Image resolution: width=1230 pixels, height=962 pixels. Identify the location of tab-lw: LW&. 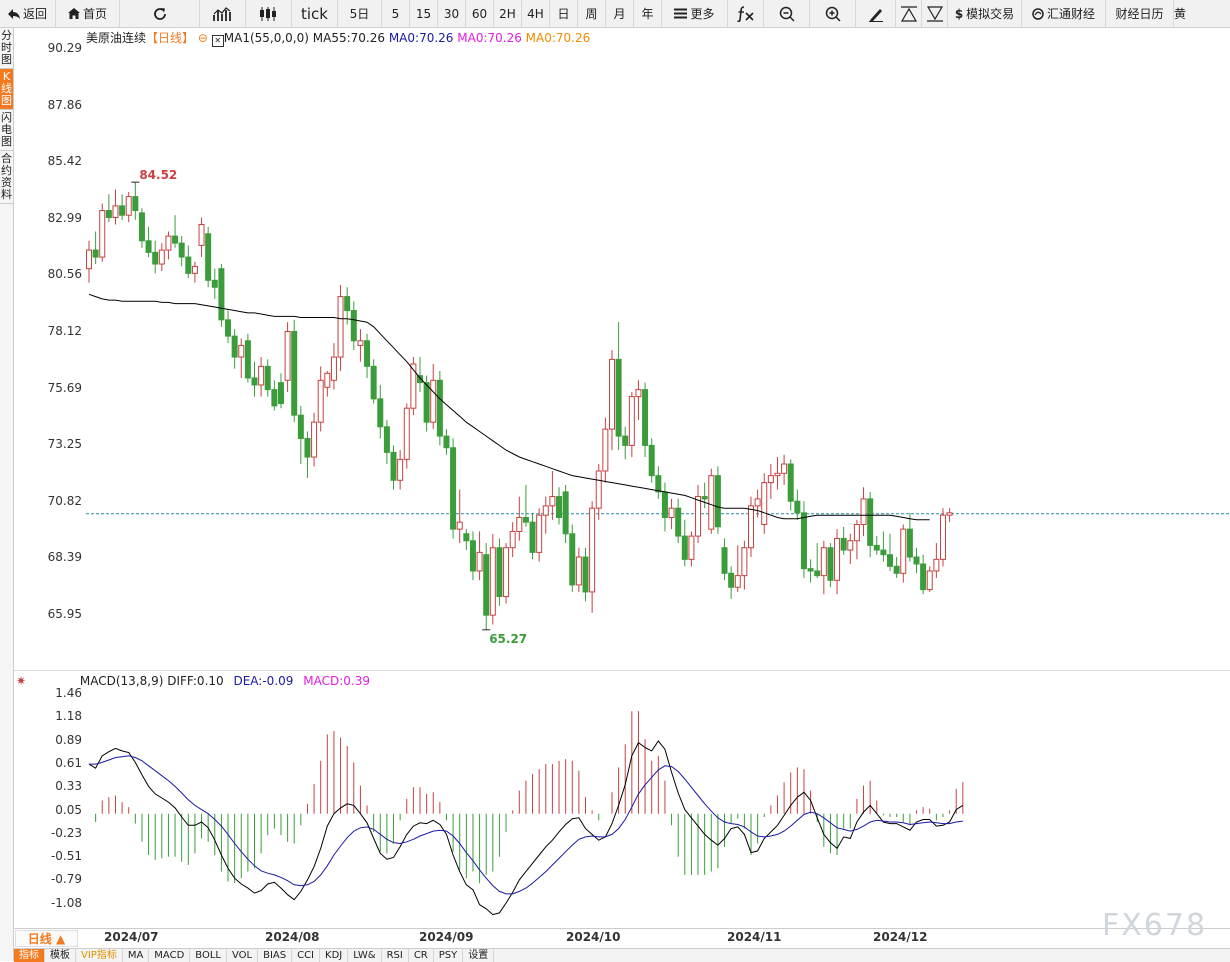
(365, 955).